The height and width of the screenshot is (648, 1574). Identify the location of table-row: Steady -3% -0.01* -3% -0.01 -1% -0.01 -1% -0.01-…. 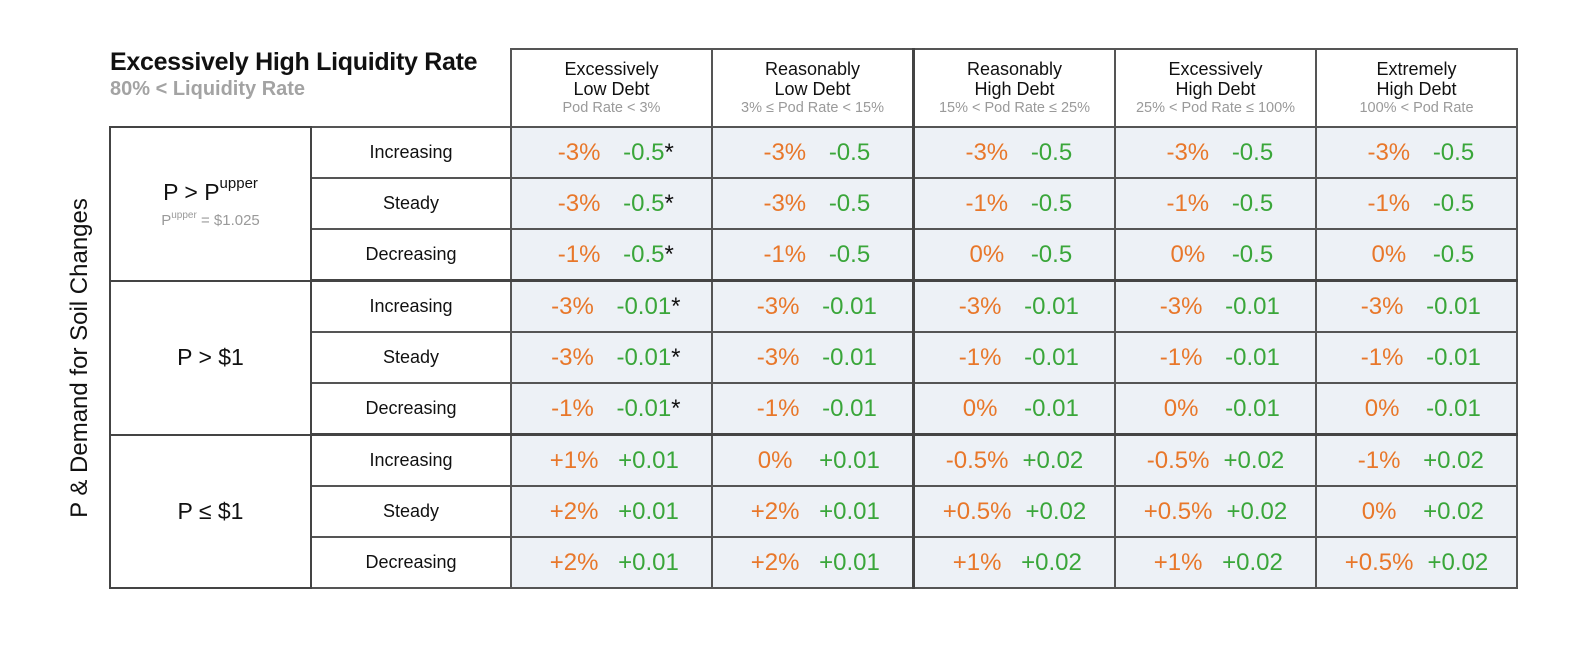
(814, 357).